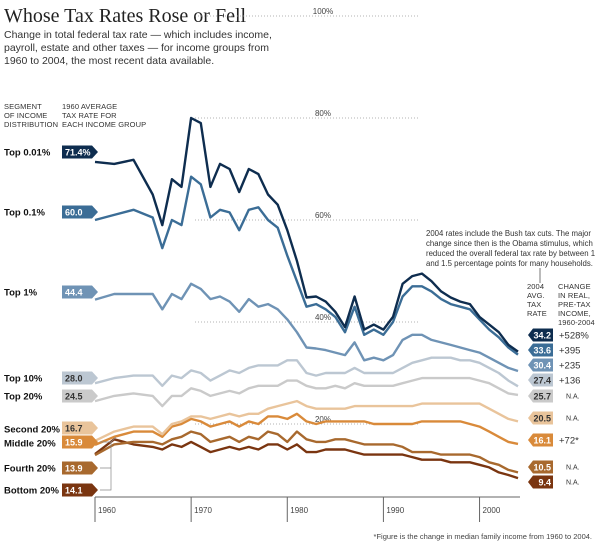  Describe the element at coordinates (569, 380) in the screenshot. I see `change-value-top-10: +136` at that location.